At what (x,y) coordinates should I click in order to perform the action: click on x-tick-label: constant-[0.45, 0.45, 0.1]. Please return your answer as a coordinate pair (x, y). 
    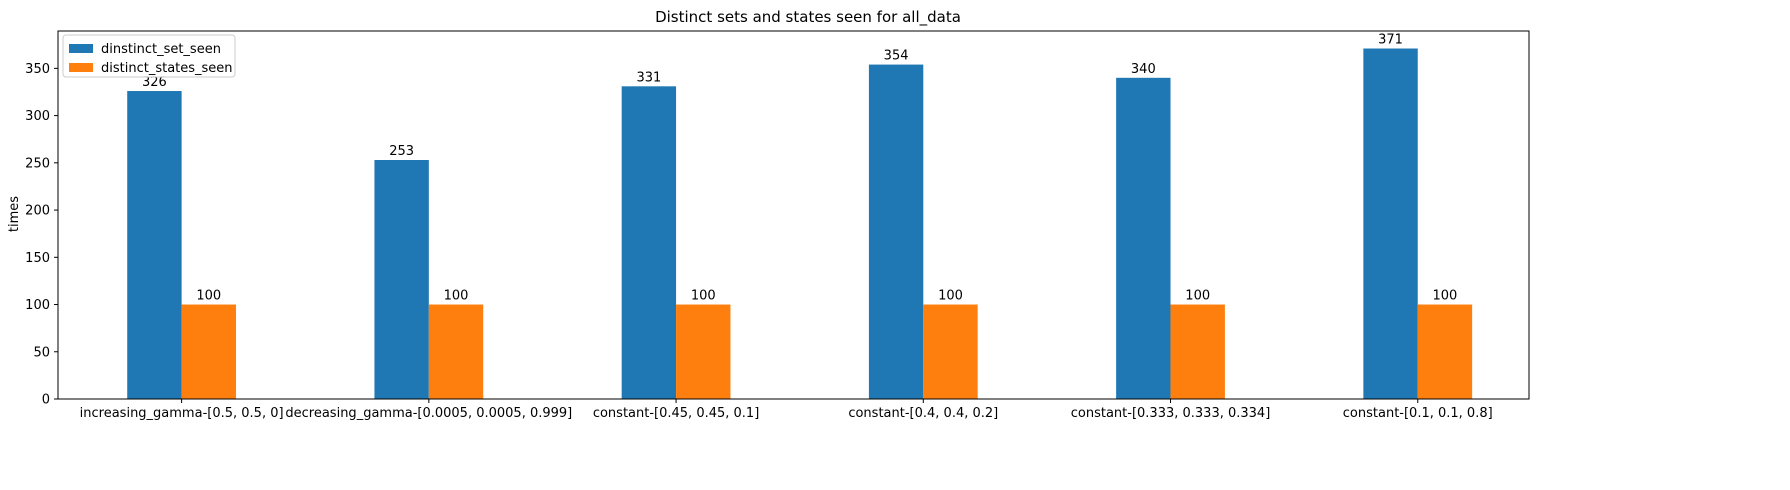
    Looking at the image, I should click on (676, 413).